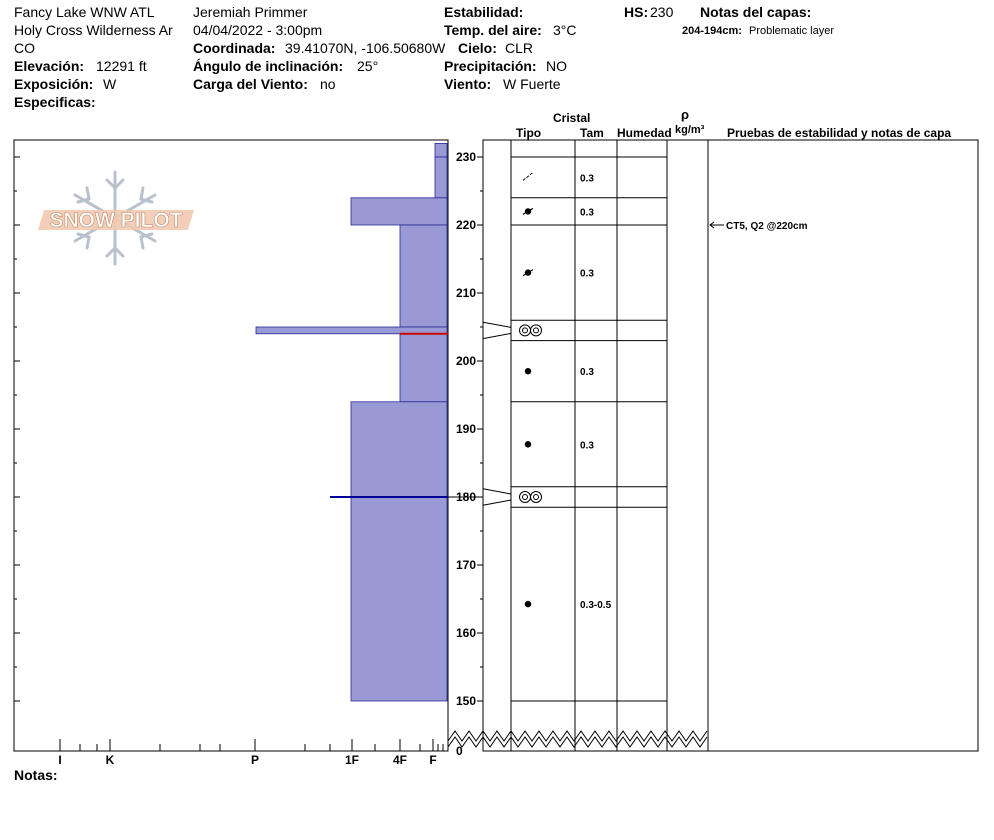 The image size is (994, 840). What do you see at coordinates (493, 30) in the screenshot?
I see `air-temp-label: Temp. del aire:` at bounding box center [493, 30].